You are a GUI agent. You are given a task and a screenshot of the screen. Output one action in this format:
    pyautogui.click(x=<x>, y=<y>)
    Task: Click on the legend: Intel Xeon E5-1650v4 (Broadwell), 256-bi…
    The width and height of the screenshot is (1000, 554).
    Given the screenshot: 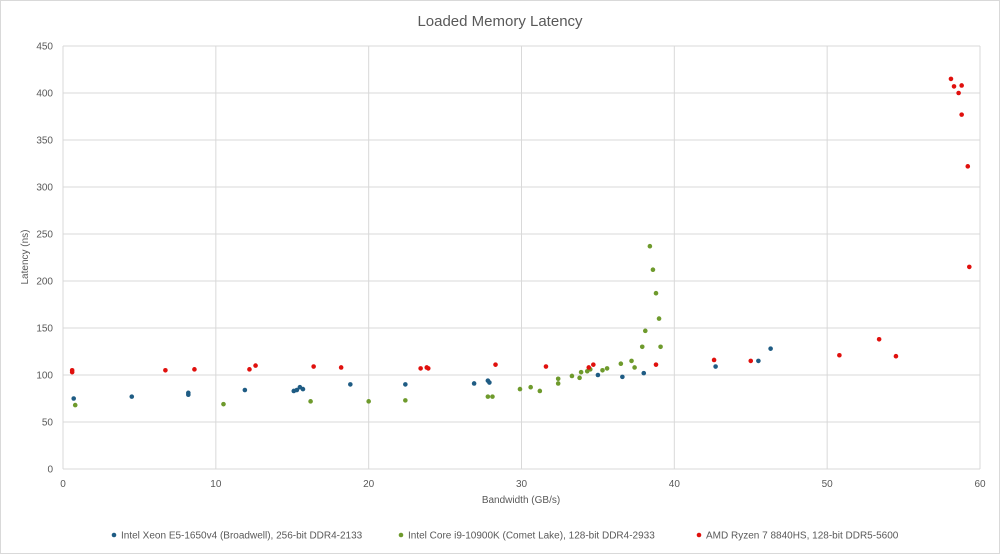 What is the action you would take?
    pyautogui.click(x=505, y=536)
    